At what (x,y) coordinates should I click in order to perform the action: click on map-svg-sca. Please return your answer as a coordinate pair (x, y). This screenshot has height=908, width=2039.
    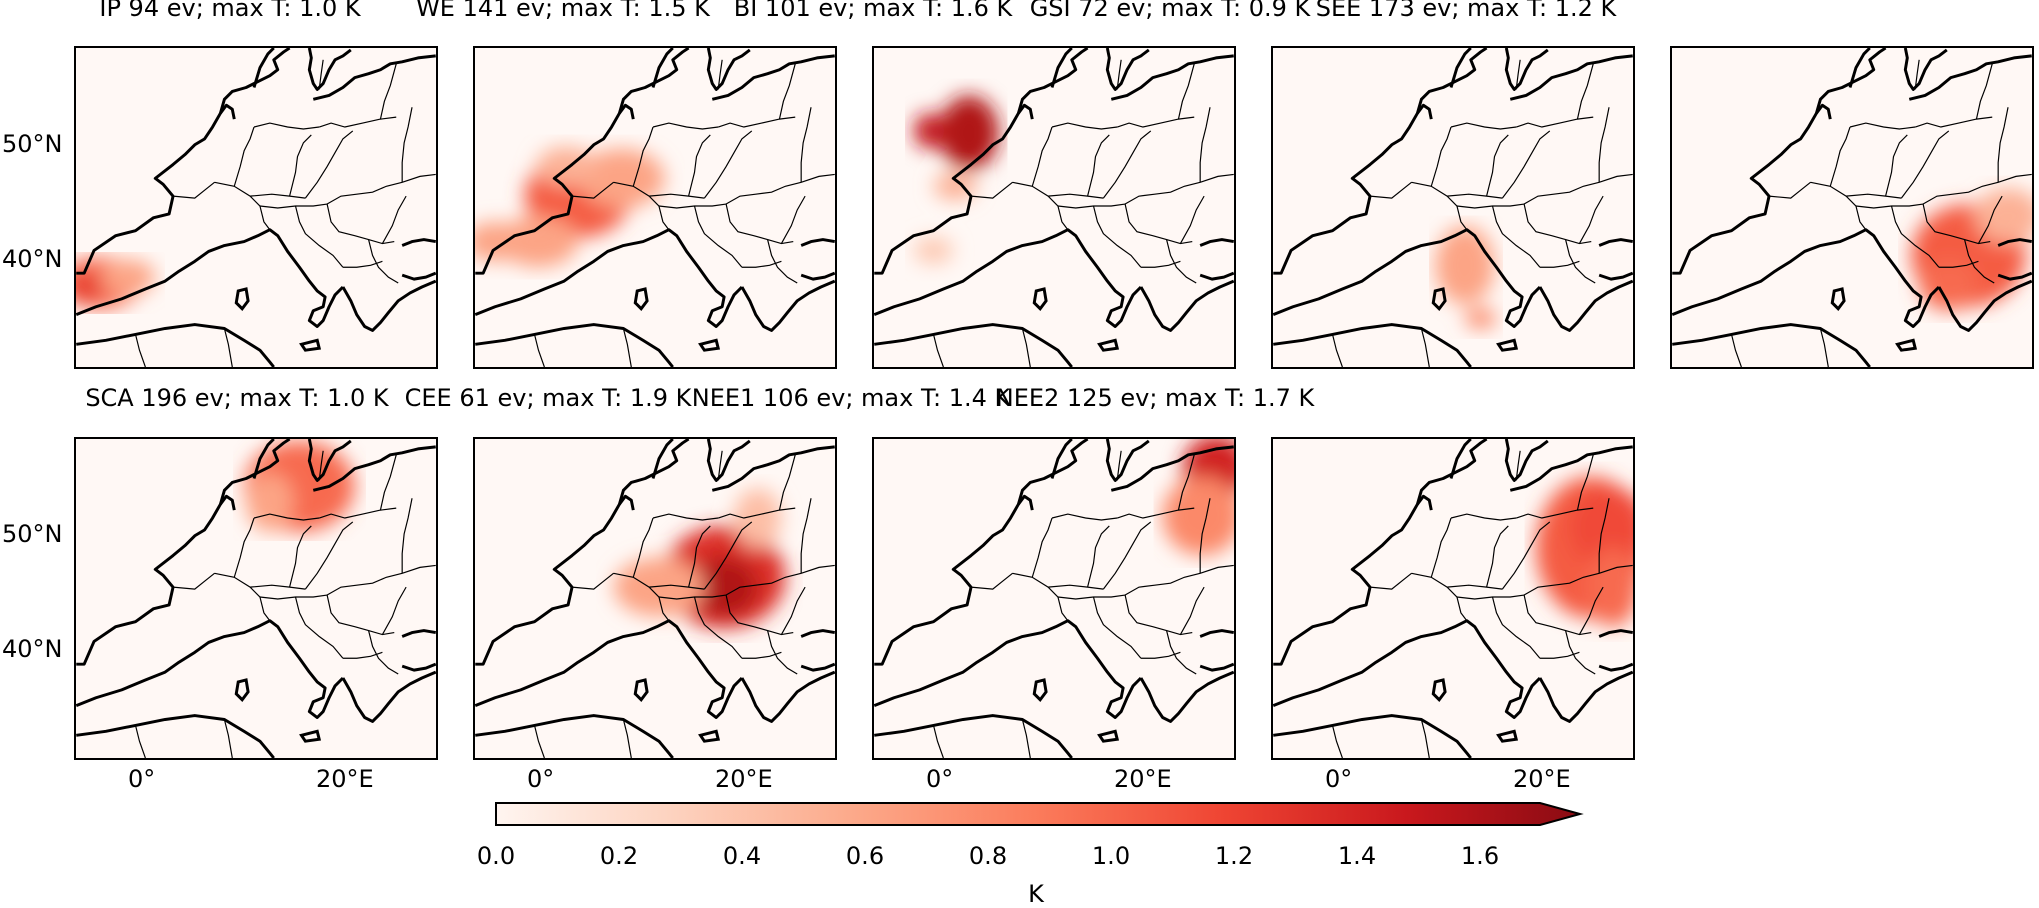
    Looking at the image, I should click on (256, 598).